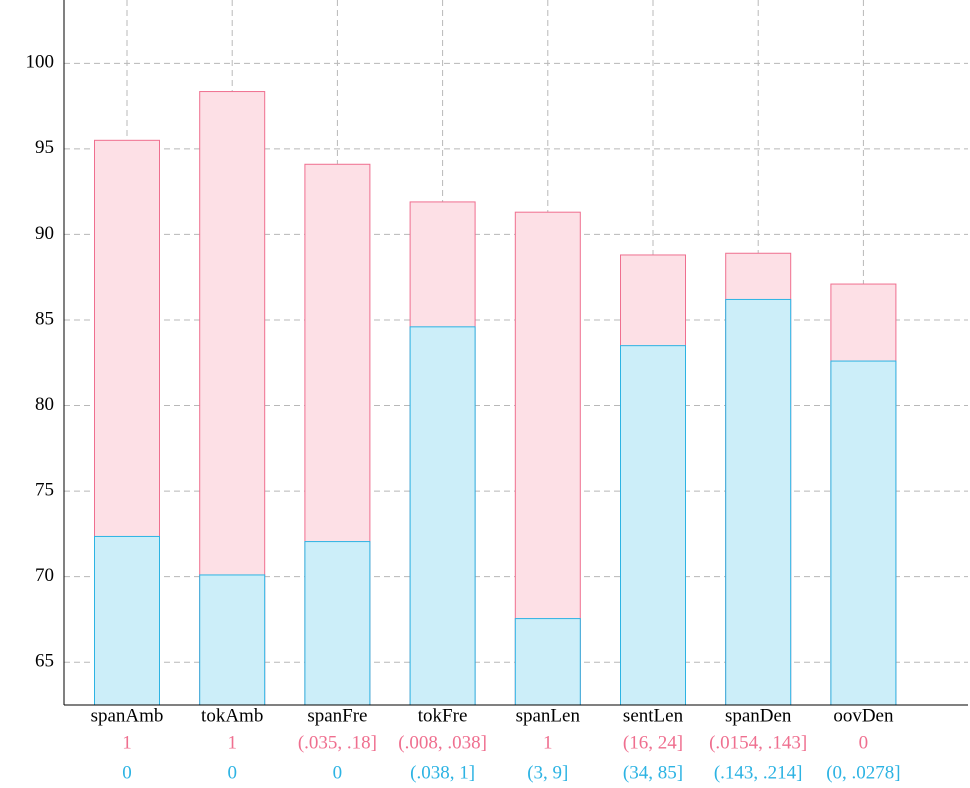  What do you see at coordinates (548, 715) in the screenshot?
I see `x-tick-label: spanLen` at bounding box center [548, 715].